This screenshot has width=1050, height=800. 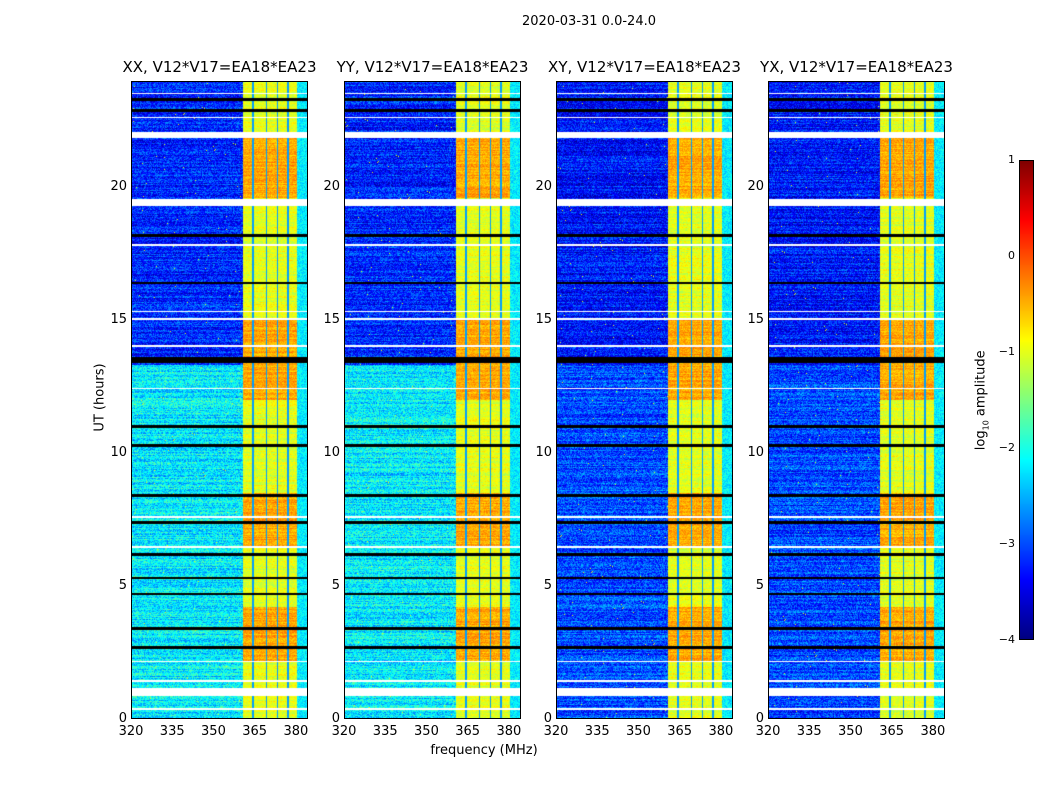 I want to click on colorbar-tick-label: 0, so click(x=1011, y=255).